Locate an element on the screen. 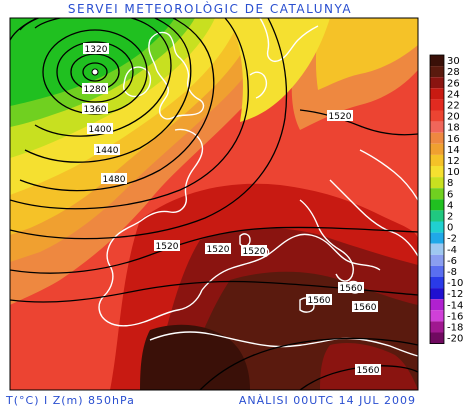 The height and width of the screenshot is (415, 475). svg-text: 1360 is located at coordinates (95, 110).